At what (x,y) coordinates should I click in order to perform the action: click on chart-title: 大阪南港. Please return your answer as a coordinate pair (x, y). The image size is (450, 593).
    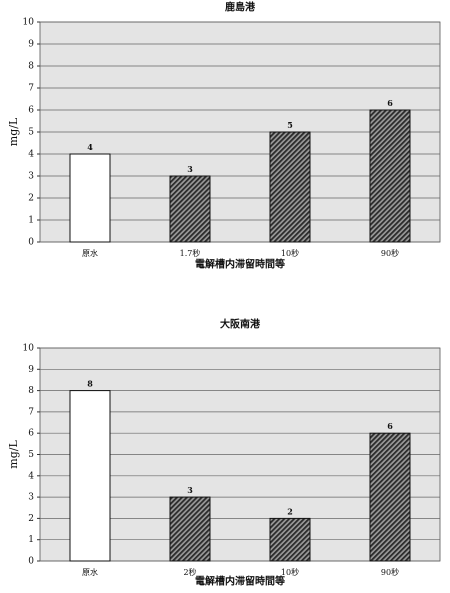
    Looking at the image, I should click on (240, 324).